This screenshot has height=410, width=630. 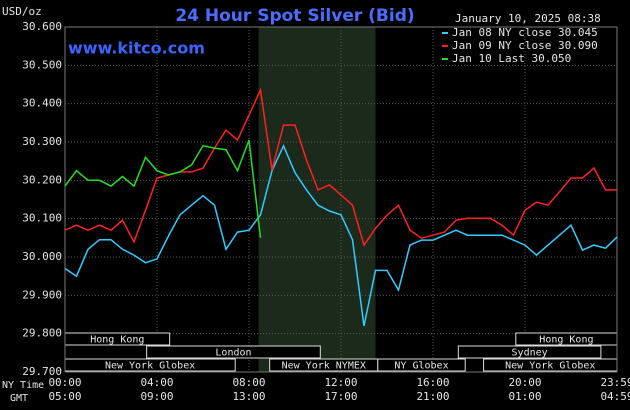 I want to click on y-tick-label: 30.500, so click(x=42, y=64).